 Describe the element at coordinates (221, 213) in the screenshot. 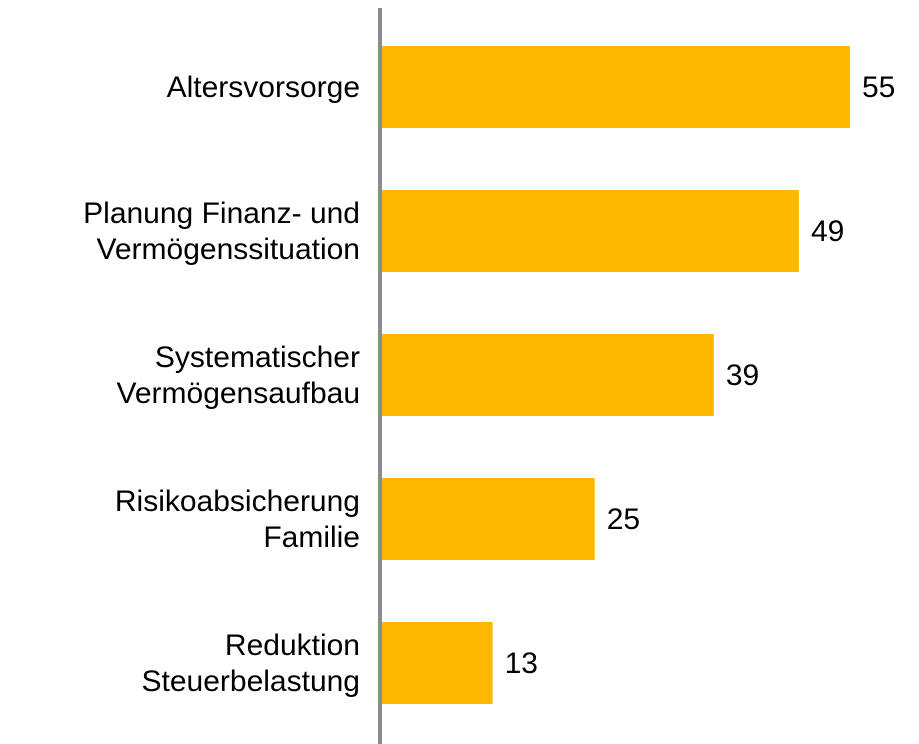

I see `category-label: Planung Finanz- und` at that location.